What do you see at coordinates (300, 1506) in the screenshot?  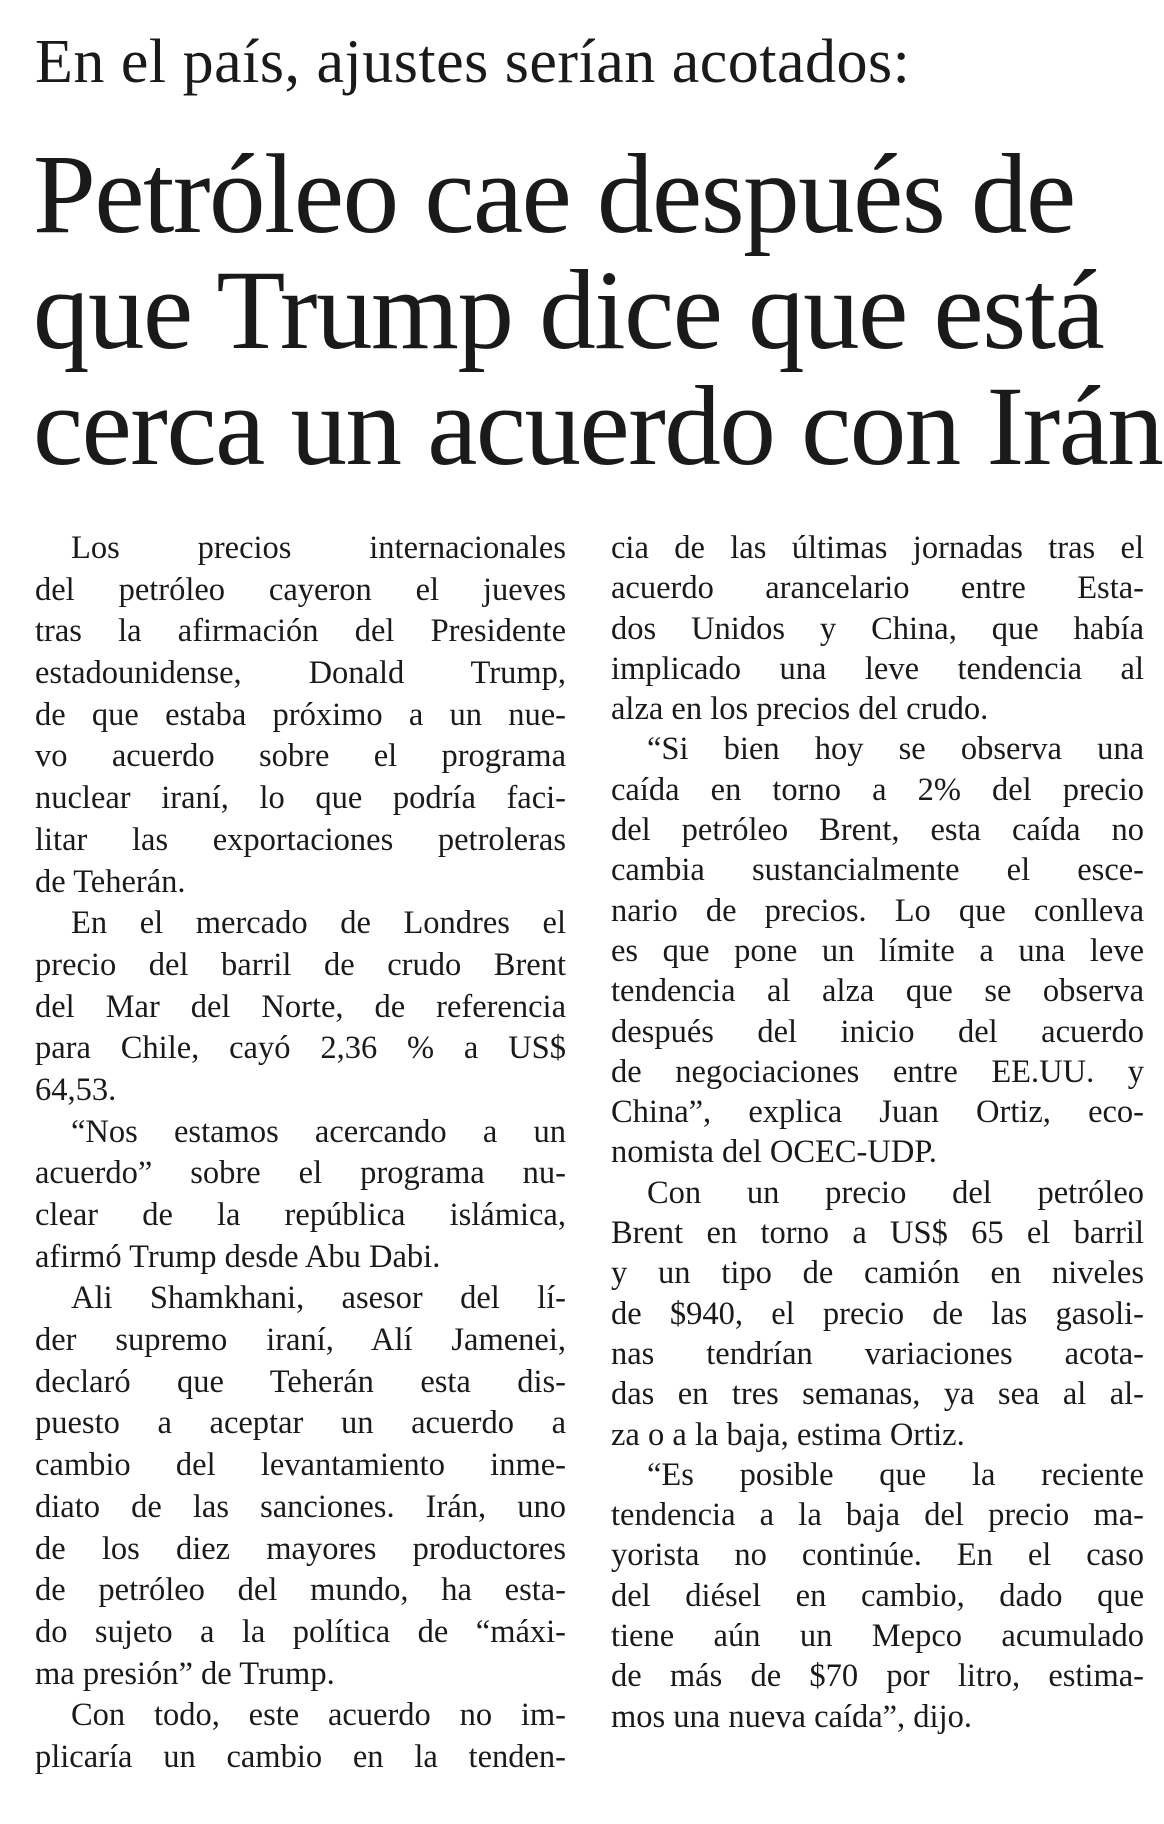 I see `text-line: diato de las sanciones. Irán, uno` at bounding box center [300, 1506].